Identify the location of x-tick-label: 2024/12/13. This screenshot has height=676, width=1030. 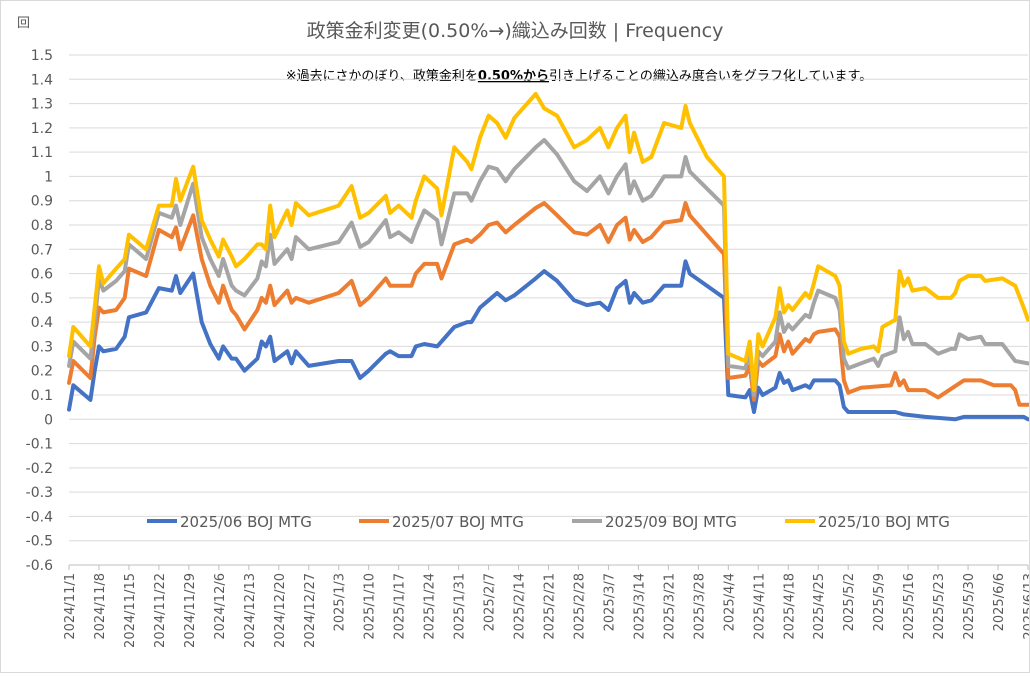
(250, 610).